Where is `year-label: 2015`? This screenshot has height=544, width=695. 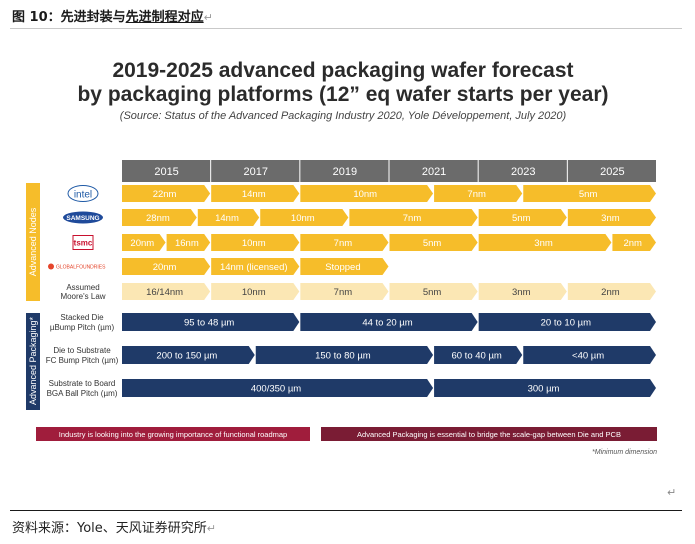
year-label: 2015 is located at coordinates (166, 172).